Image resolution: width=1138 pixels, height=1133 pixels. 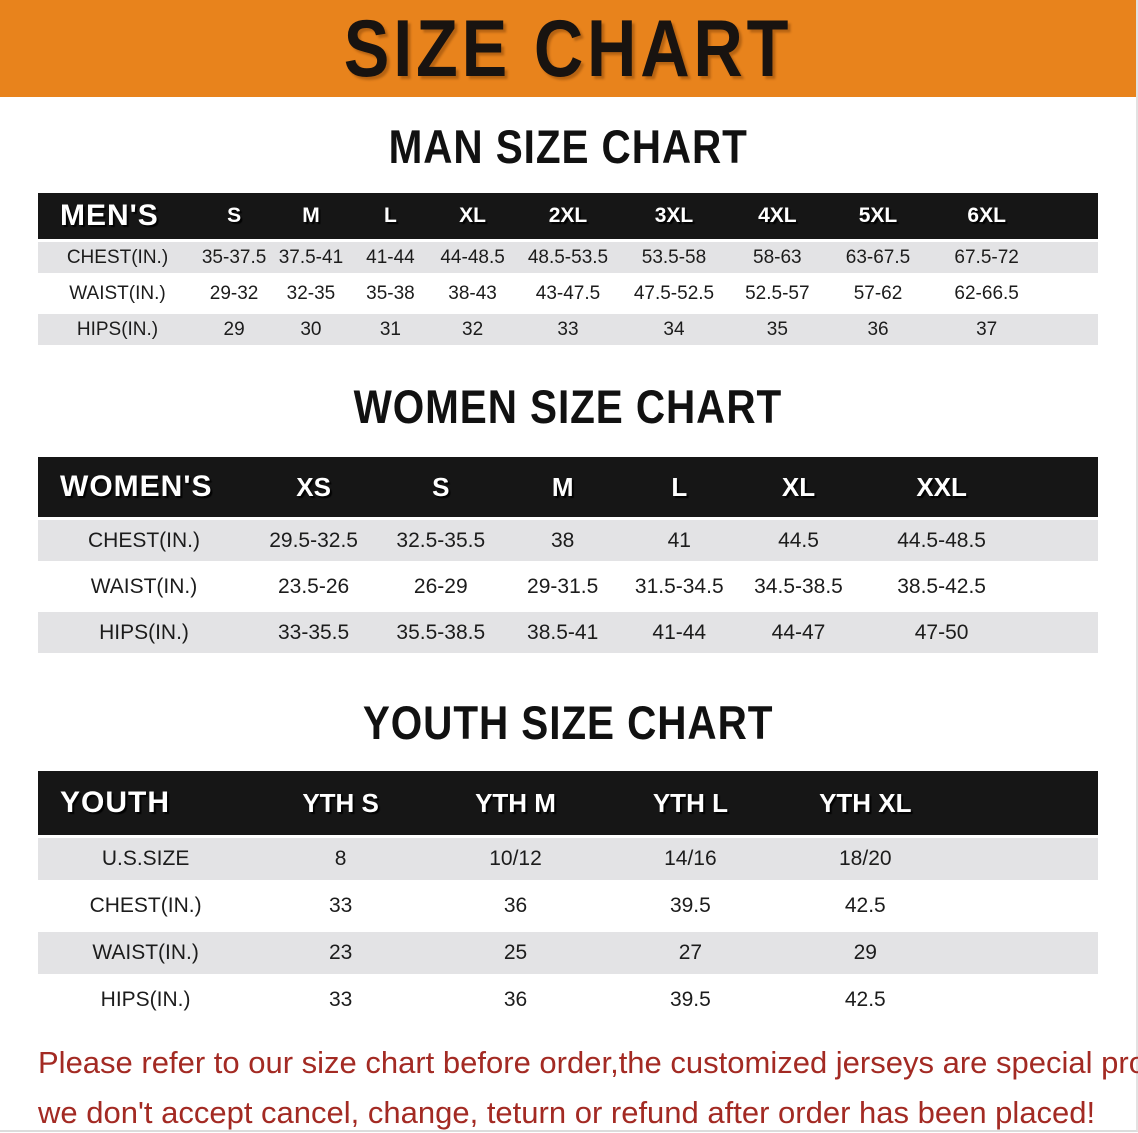 I want to click on youth-size-column-header: YTH M, so click(x=515, y=803).